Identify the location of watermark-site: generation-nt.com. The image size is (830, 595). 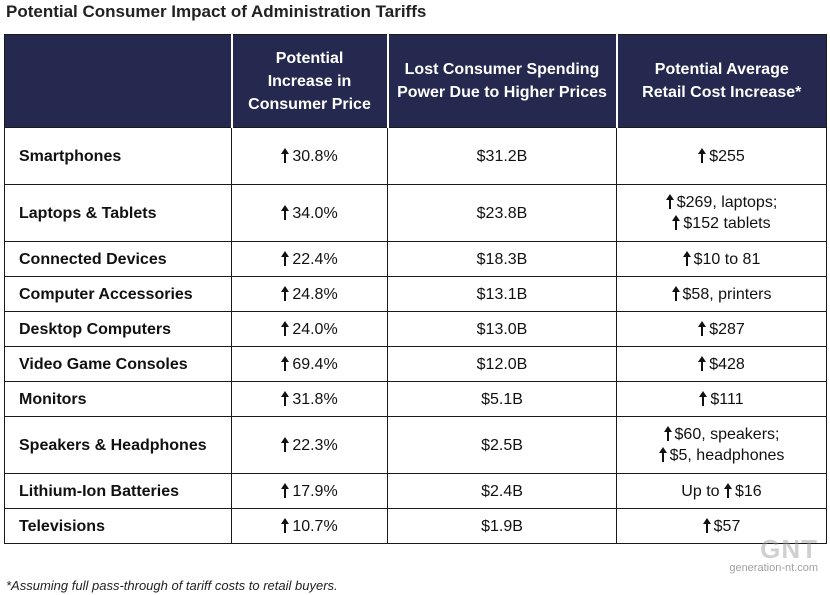
(773, 568).